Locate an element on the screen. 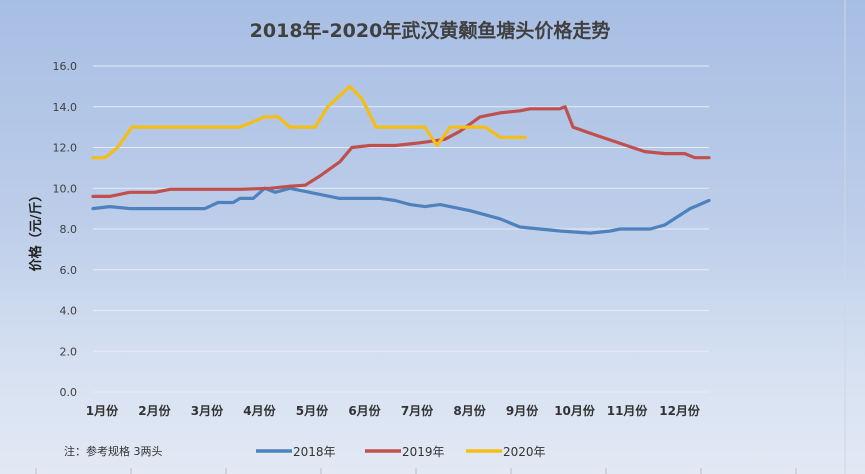  x-tick-label: 6月份 is located at coordinates (364, 410).